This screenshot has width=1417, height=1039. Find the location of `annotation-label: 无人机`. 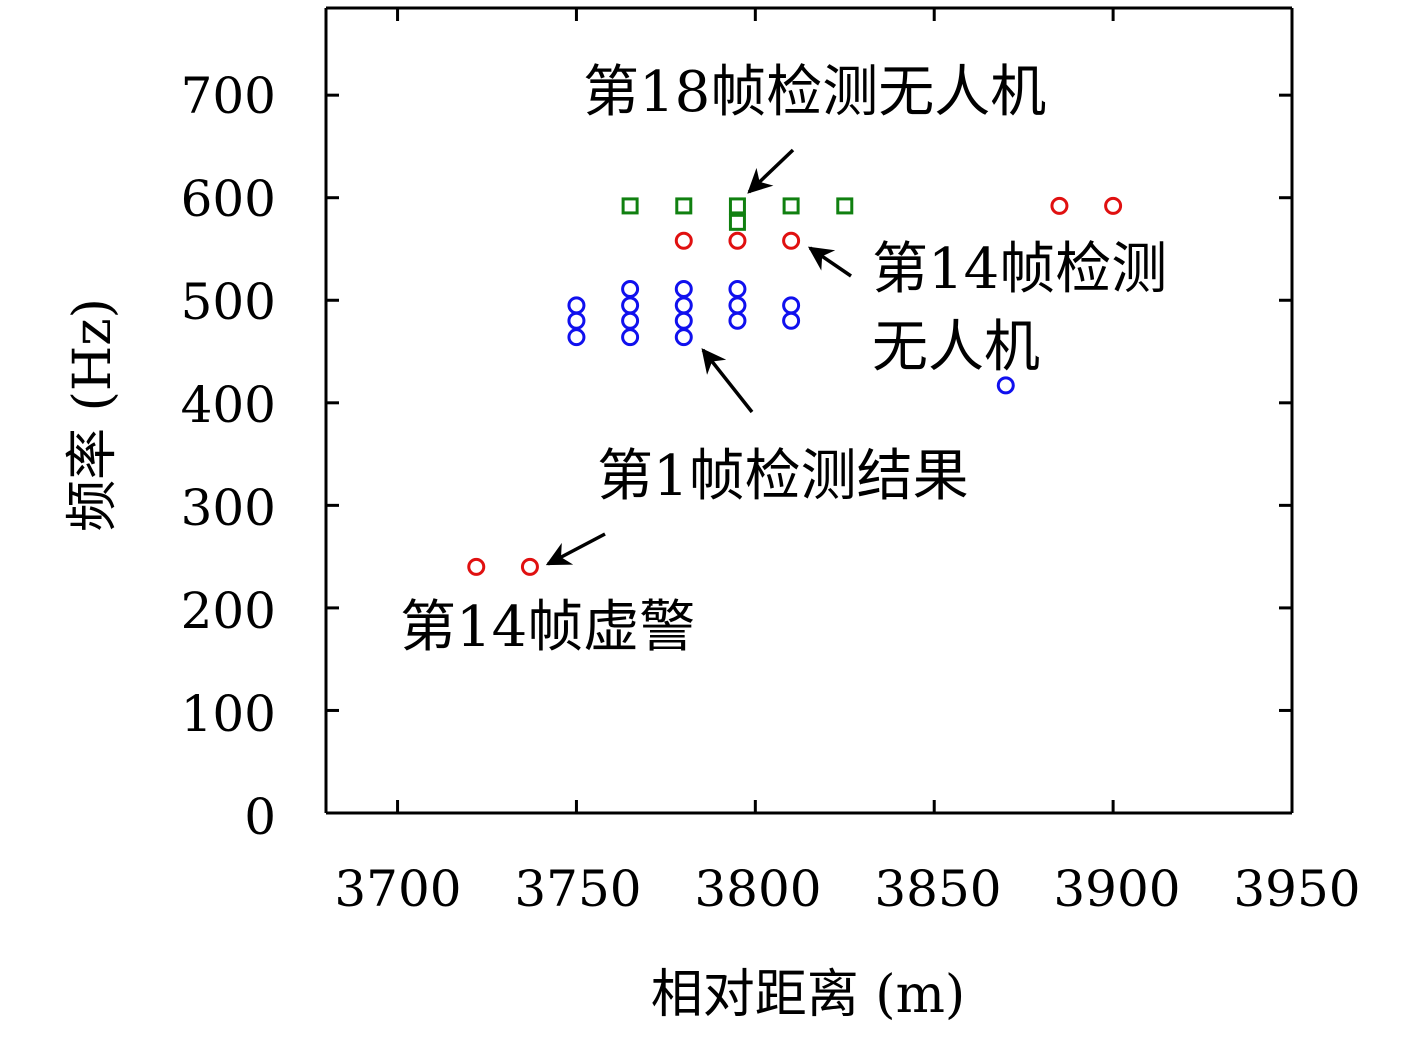

annotation-label: 无人机 is located at coordinates (956, 347).